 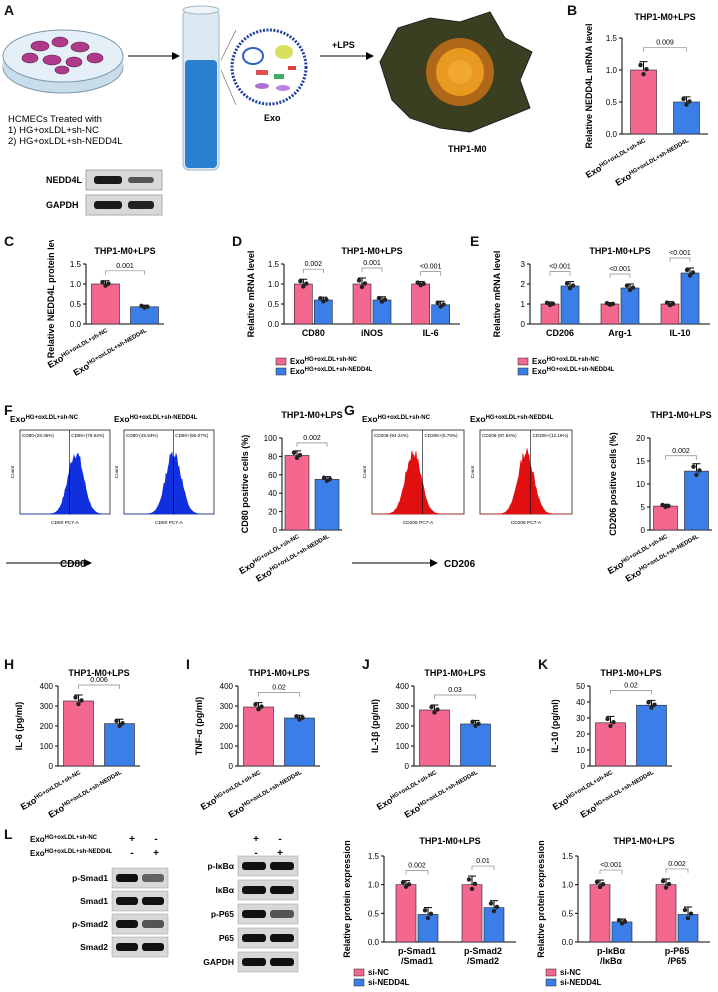 I want to click on group-row-label: ExoHG+oxLDL+sh-NEDD4L, so click(x=71, y=853).